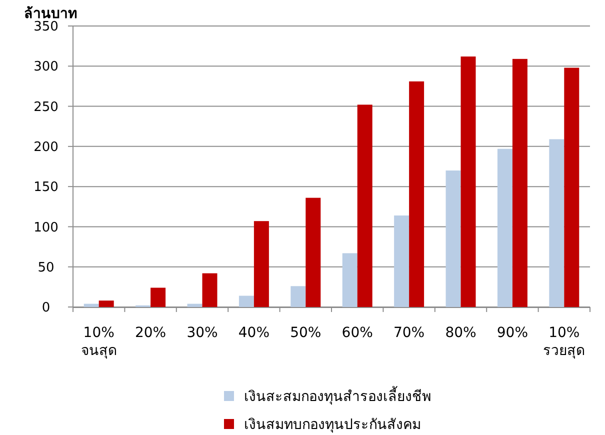 The width and height of the screenshot is (605, 435). I want to click on x-tick-label: 90%, so click(512, 333).